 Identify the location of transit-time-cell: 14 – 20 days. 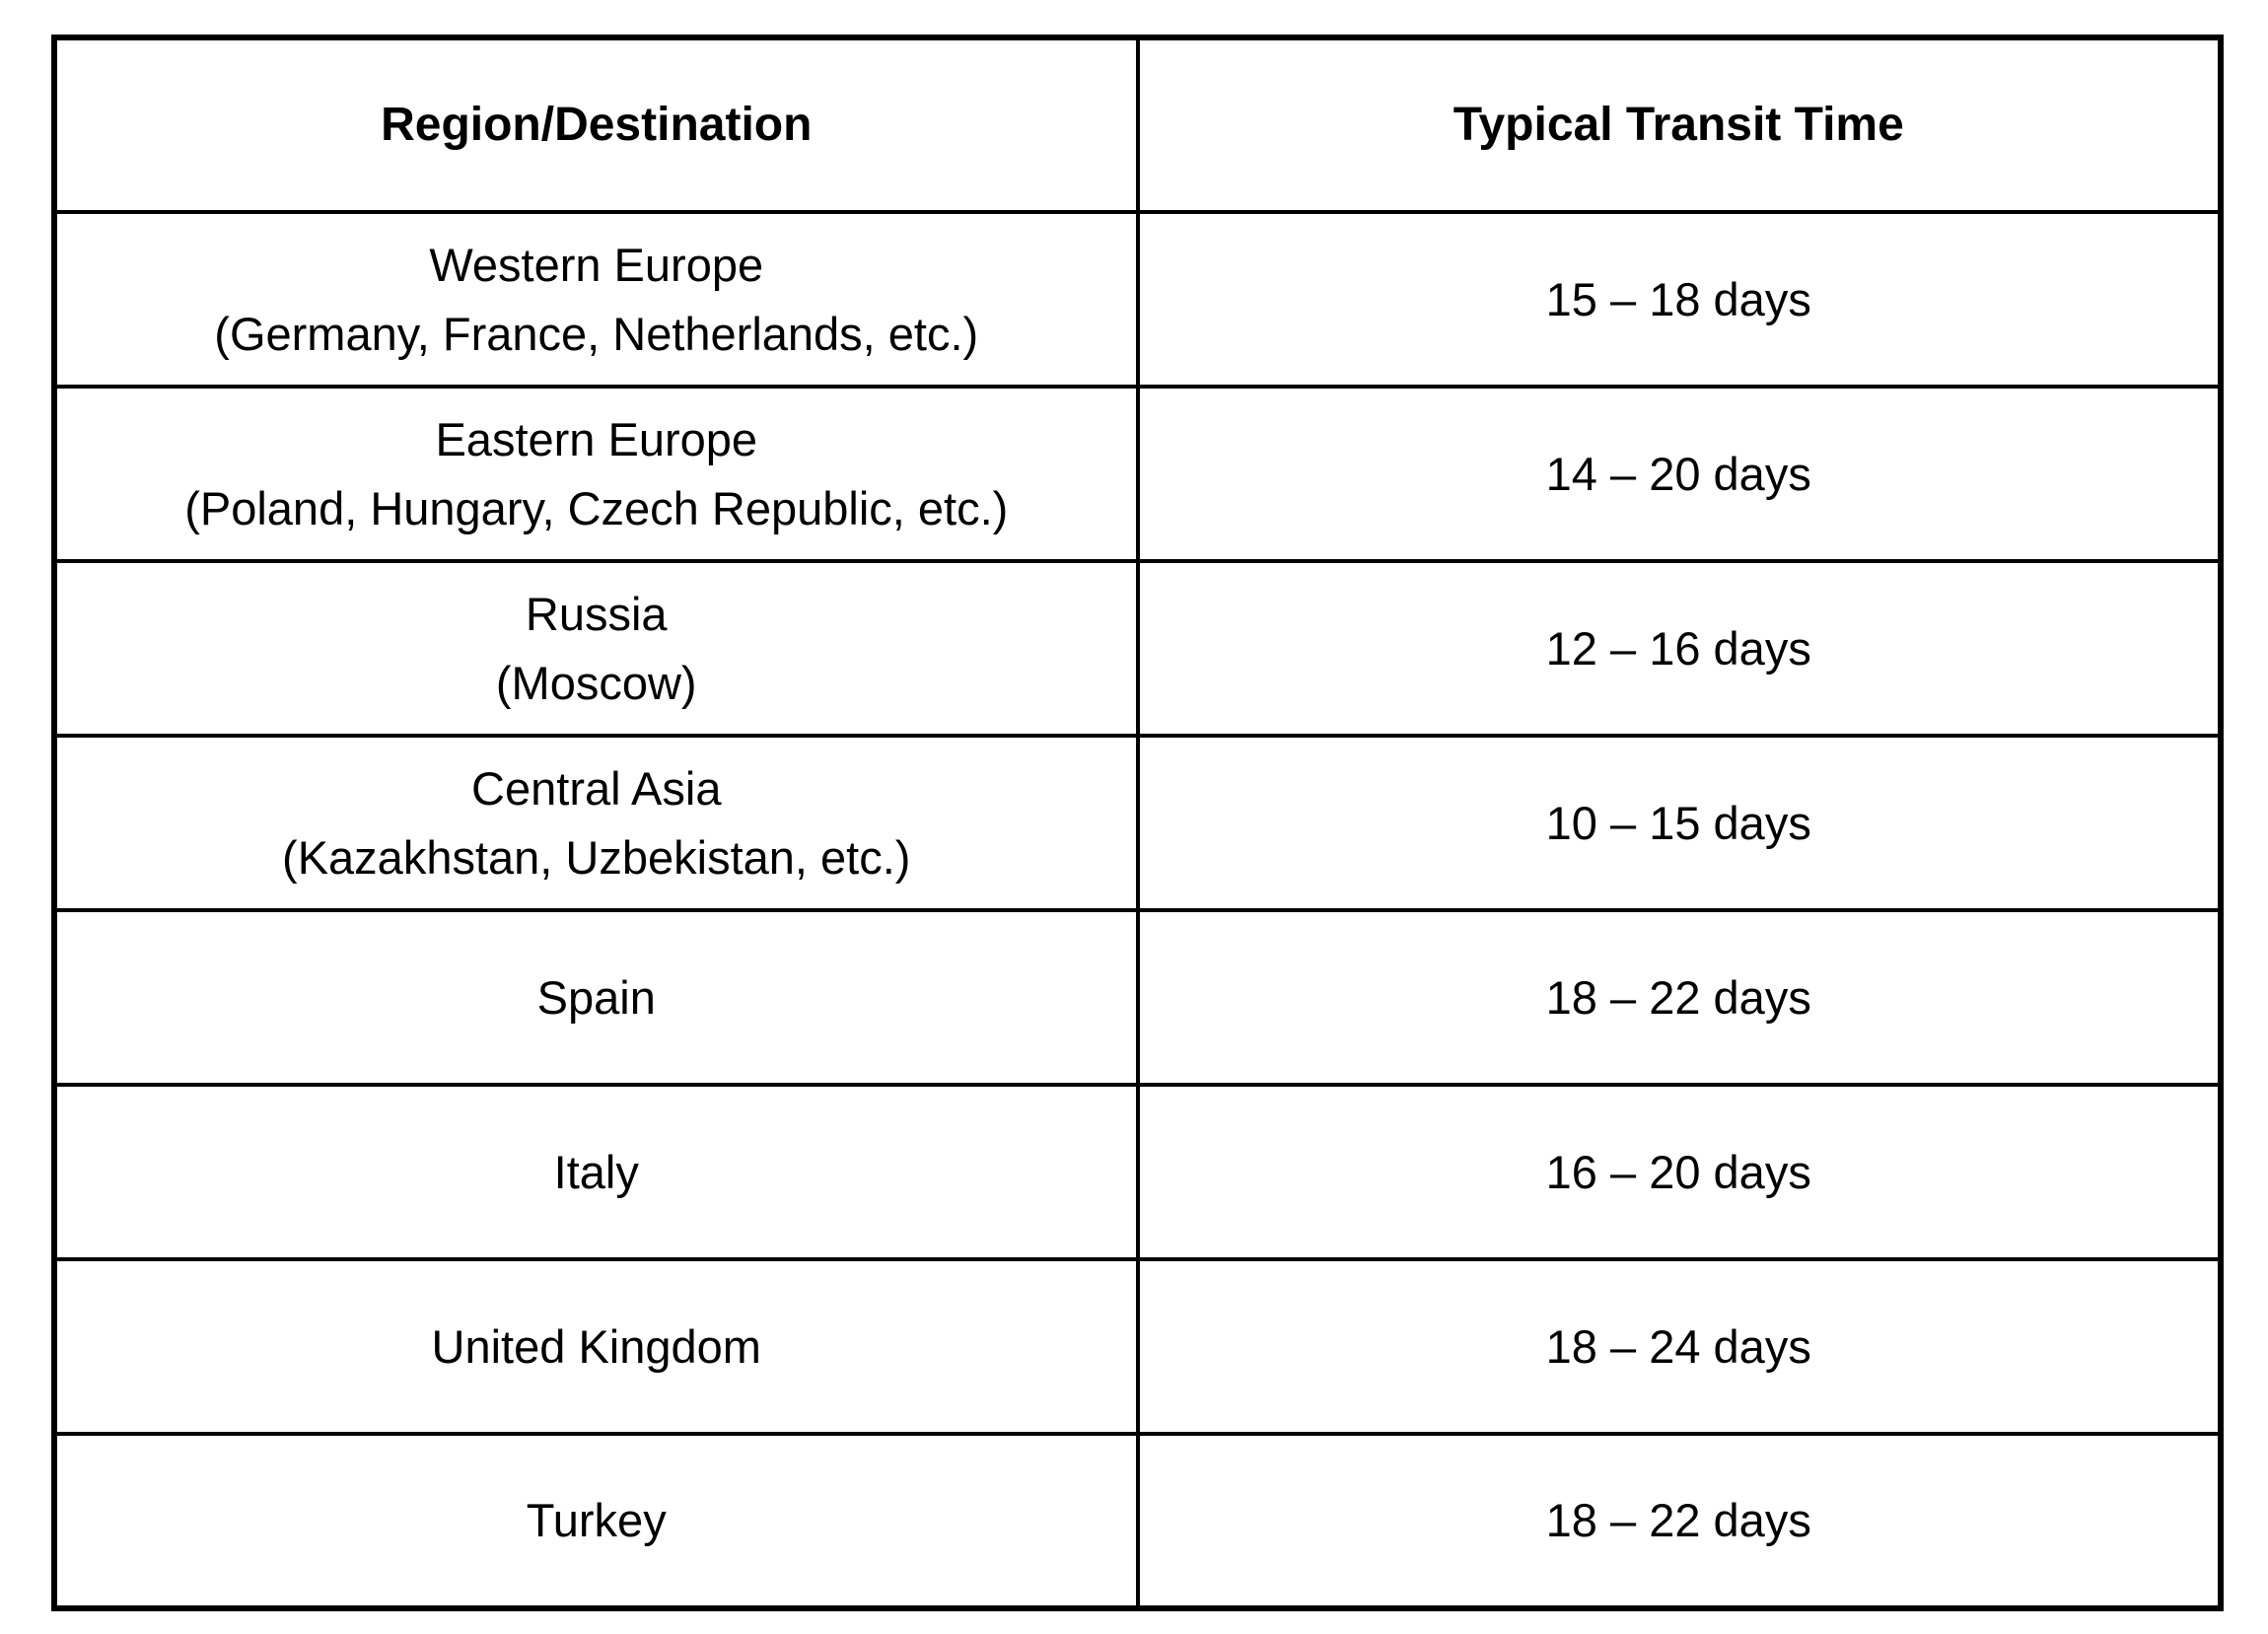
(1679, 474).